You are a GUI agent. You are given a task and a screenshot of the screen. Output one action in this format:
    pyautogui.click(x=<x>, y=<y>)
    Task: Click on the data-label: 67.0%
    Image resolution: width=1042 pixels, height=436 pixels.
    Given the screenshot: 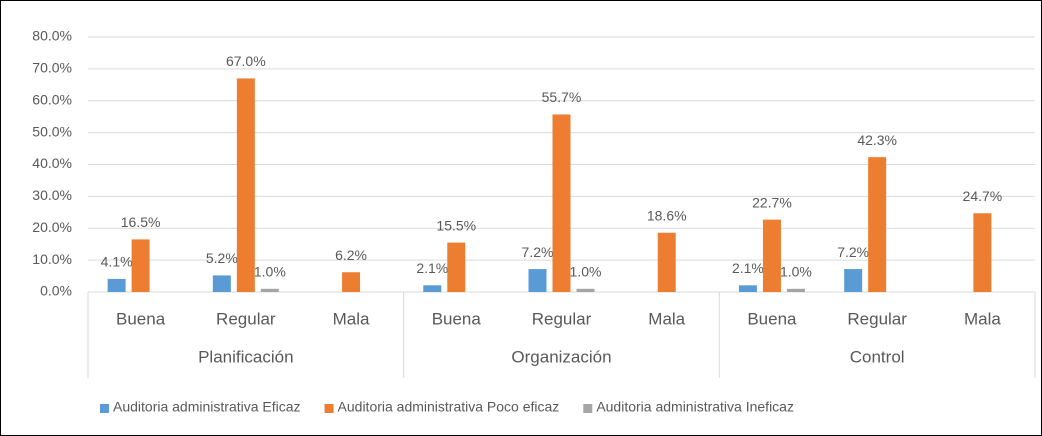 What is the action you would take?
    pyautogui.click(x=246, y=61)
    